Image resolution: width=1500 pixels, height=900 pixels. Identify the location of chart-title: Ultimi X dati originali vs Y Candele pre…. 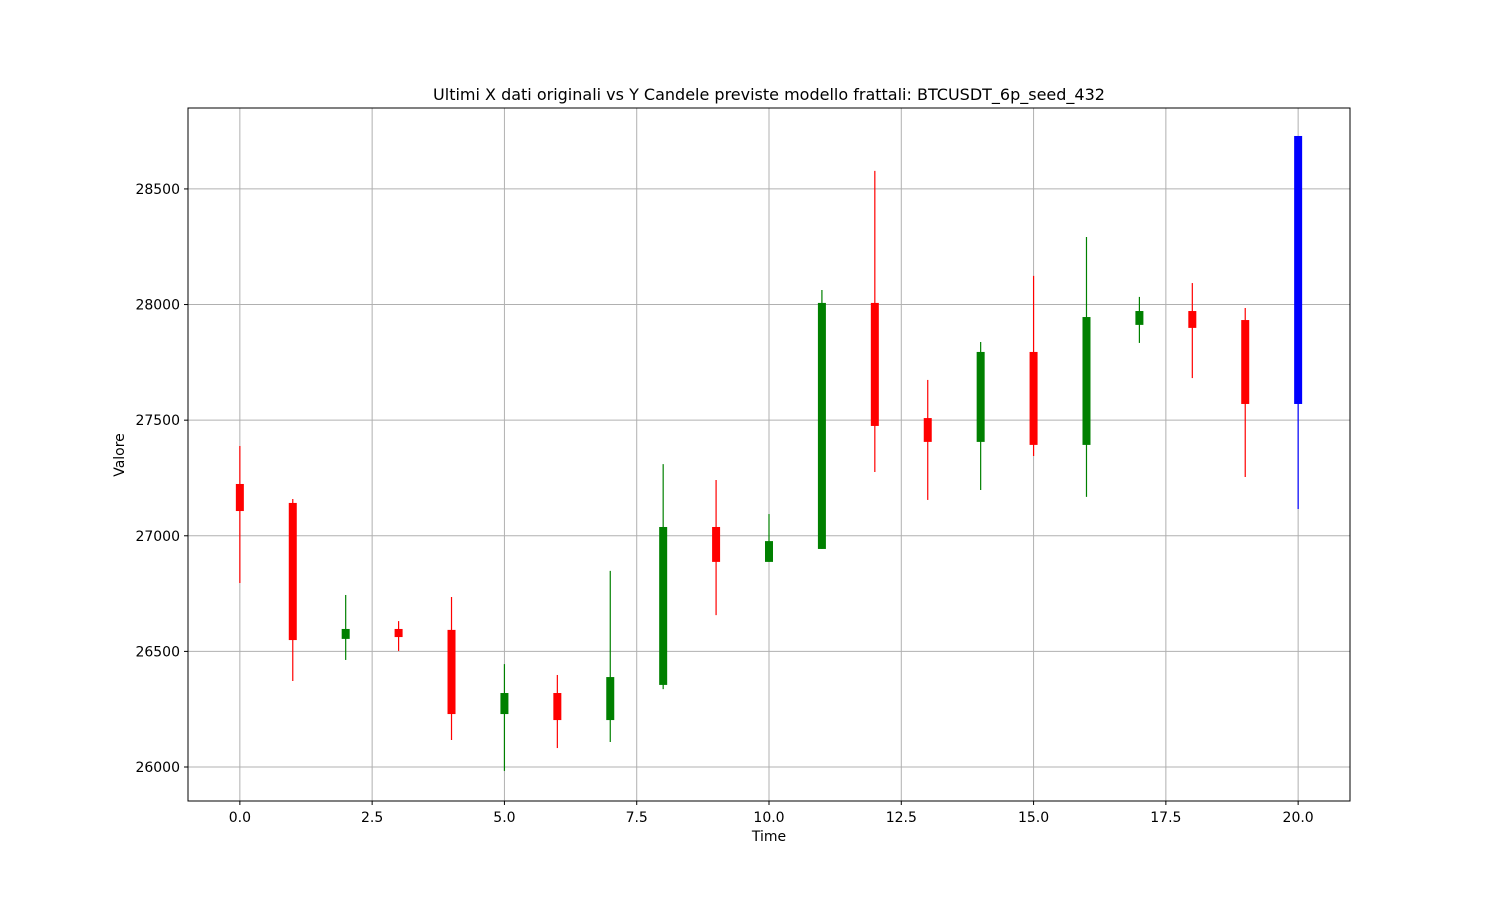
(769, 95).